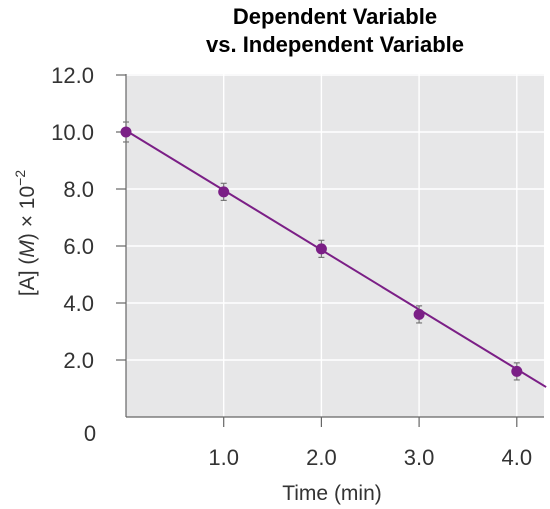 Image resolution: width=550 pixels, height=509 pixels. I want to click on x-tick-label-3: 3.0, so click(419, 457).